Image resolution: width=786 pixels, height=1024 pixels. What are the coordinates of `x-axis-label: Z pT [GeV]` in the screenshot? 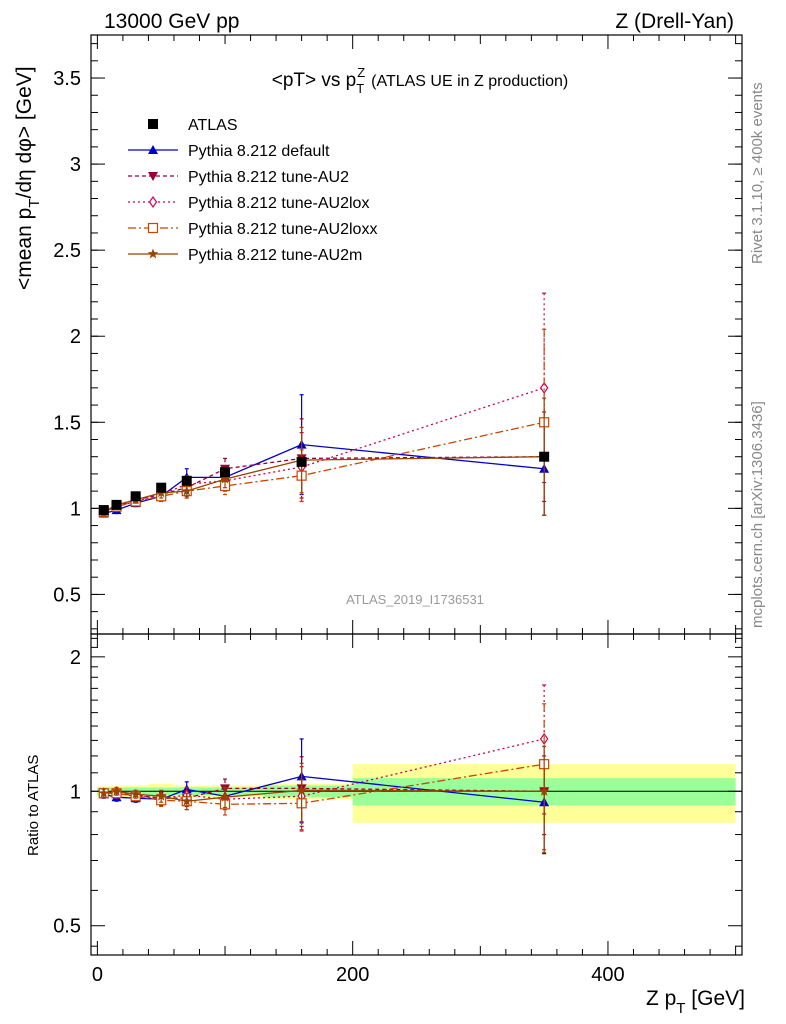 It's located at (695, 1002).